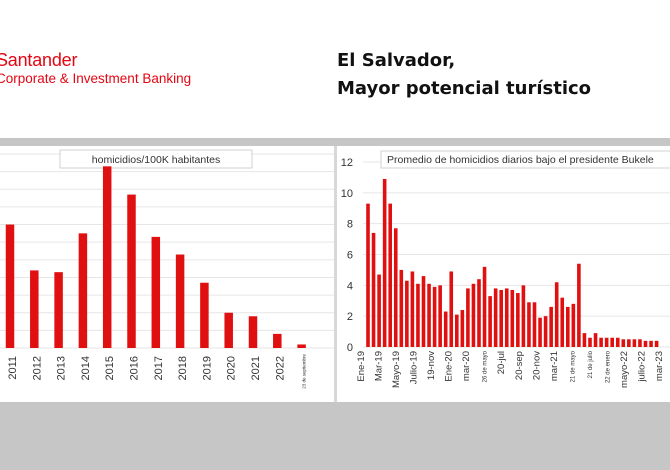 The width and height of the screenshot is (670, 470). Describe the element at coordinates (335, 274) in the screenshot. I see `panel-divider` at that location.